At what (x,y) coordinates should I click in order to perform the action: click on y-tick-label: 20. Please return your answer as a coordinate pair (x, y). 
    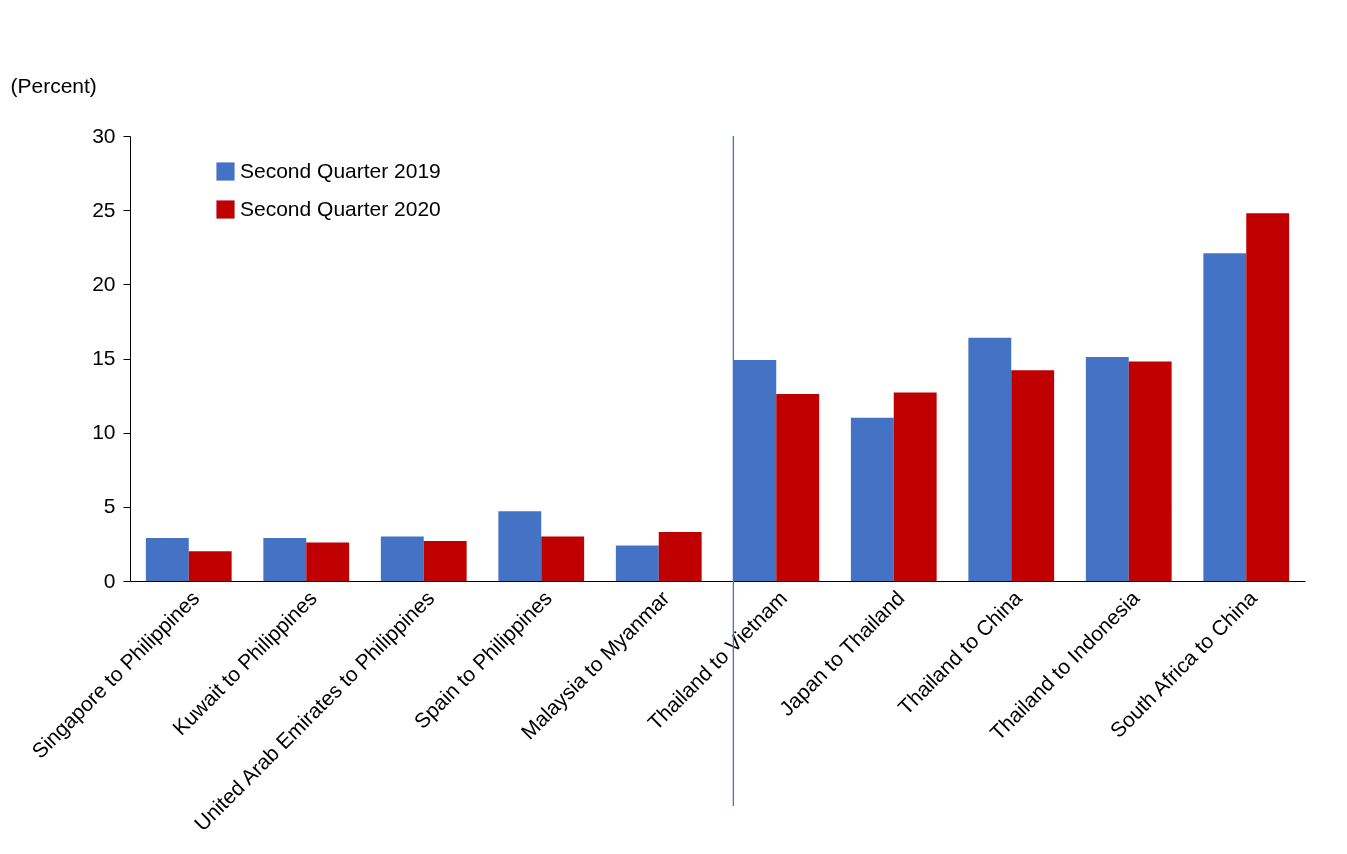
    Looking at the image, I should click on (104, 283).